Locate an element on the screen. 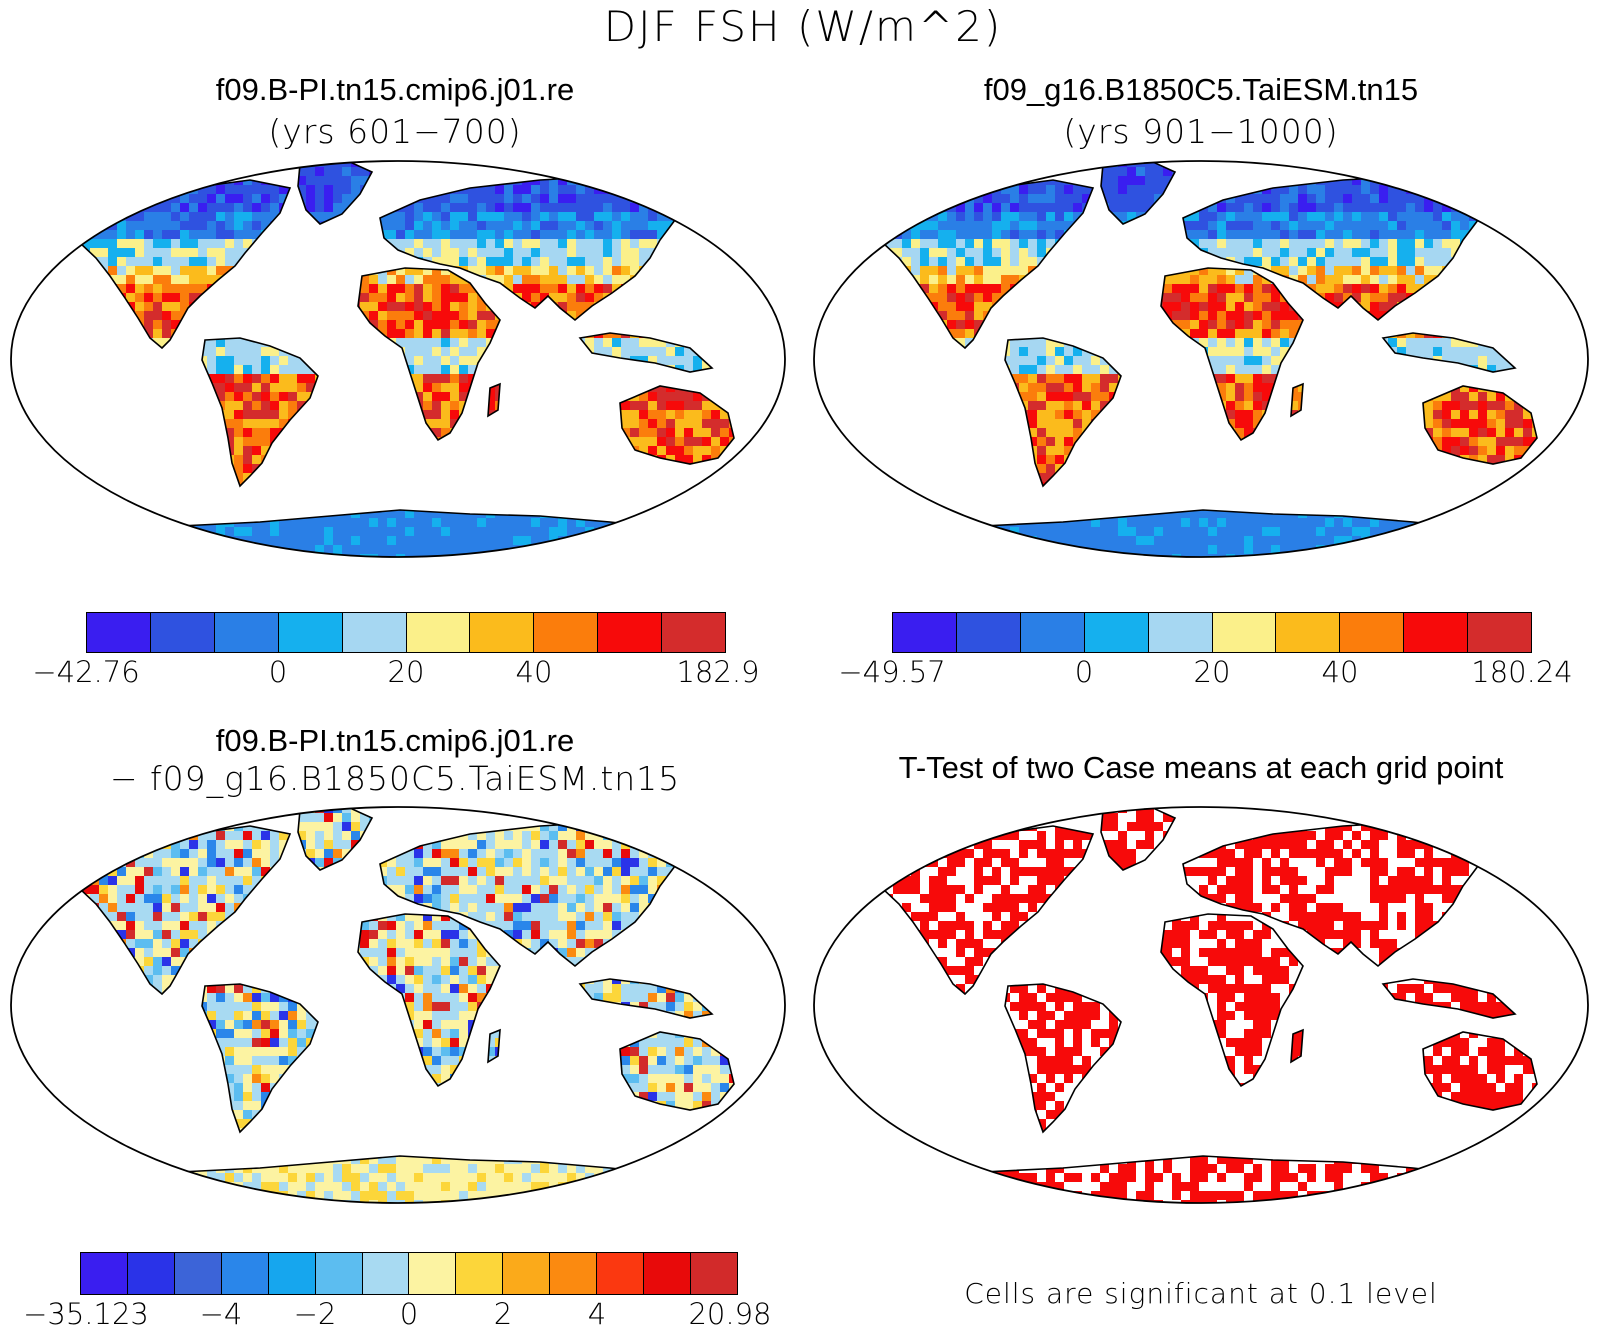 The width and height of the screenshot is (1606, 1331). colorbar-diff-label: −2 is located at coordinates (315, 1314).